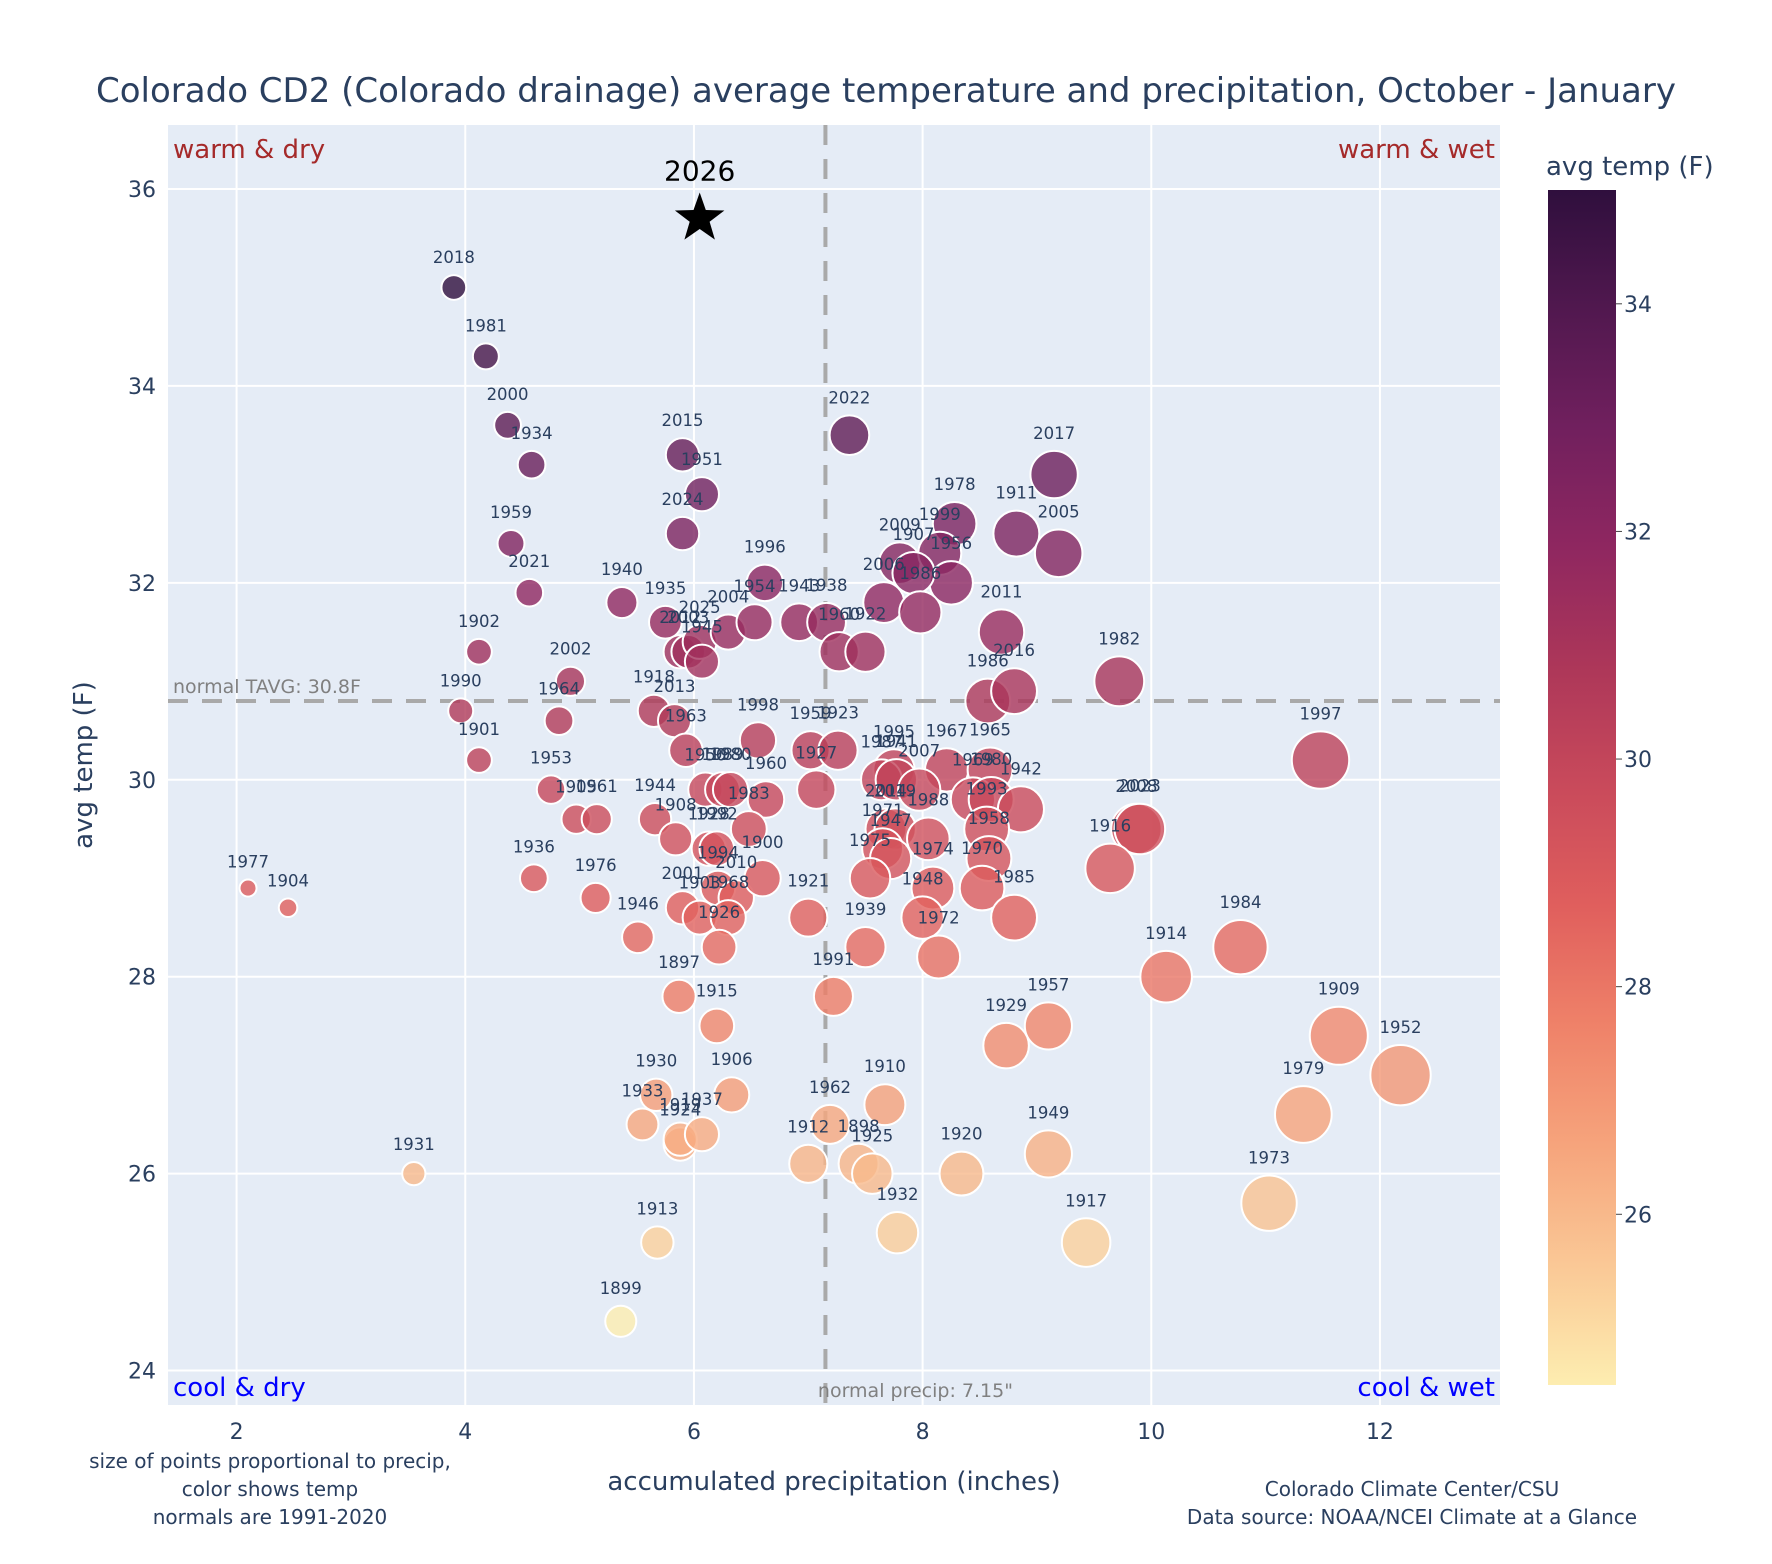  Describe the element at coordinates (816, 752) in the screenshot. I see `point-label: 1927` at that location.